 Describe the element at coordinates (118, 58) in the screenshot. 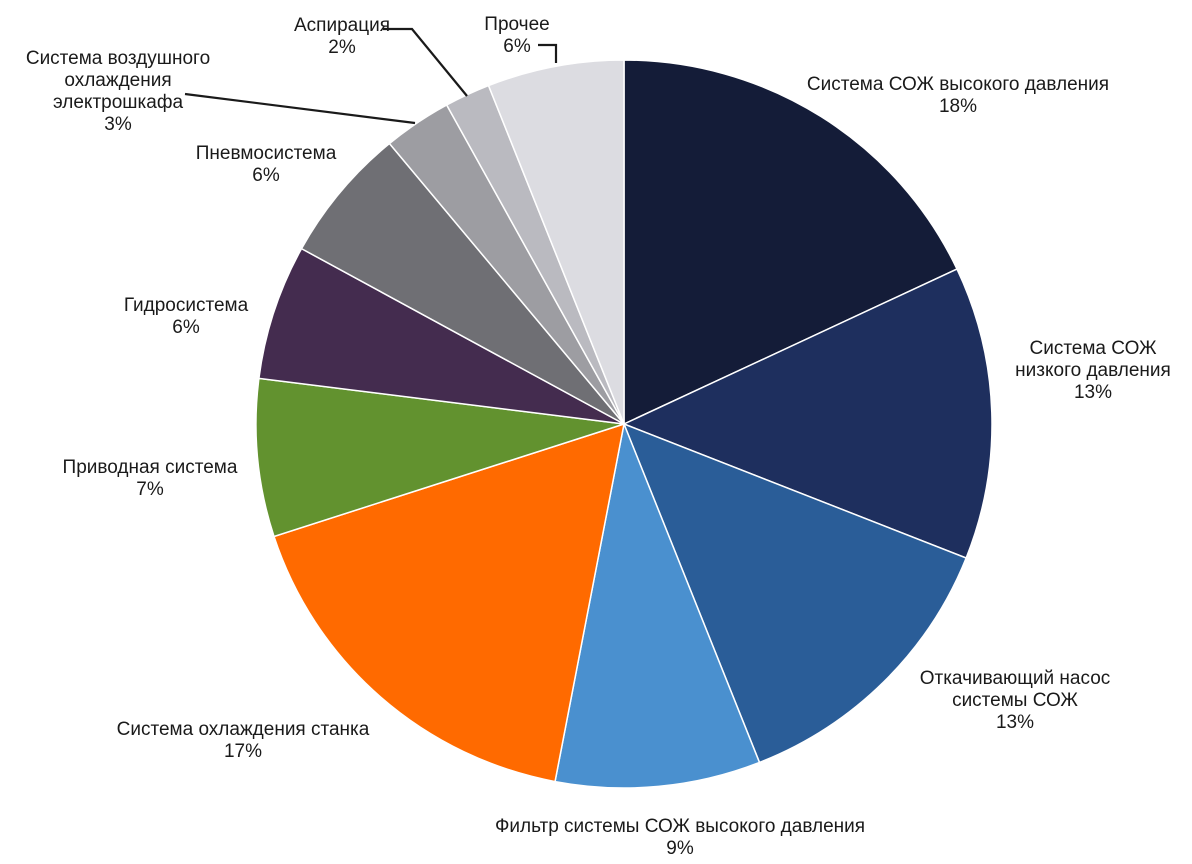

I see `slice-label-line-8-0: Система воздушного` at that location.